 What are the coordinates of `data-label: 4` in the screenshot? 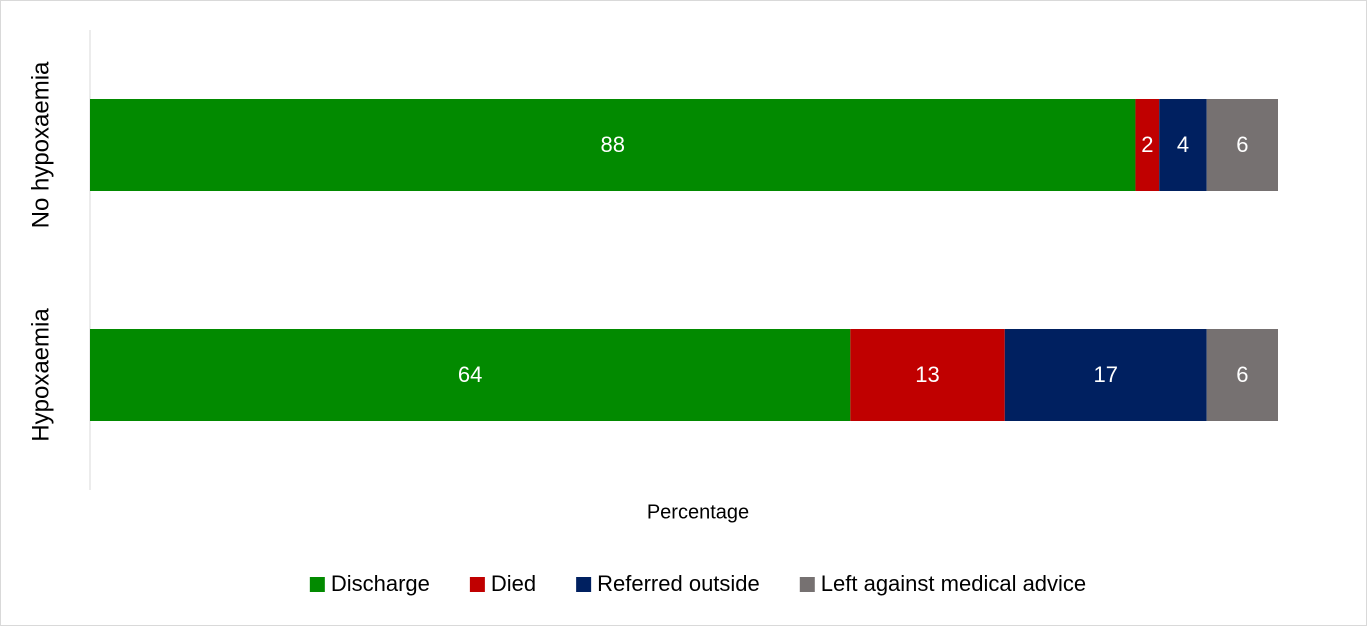 It's located at (1183, 144).